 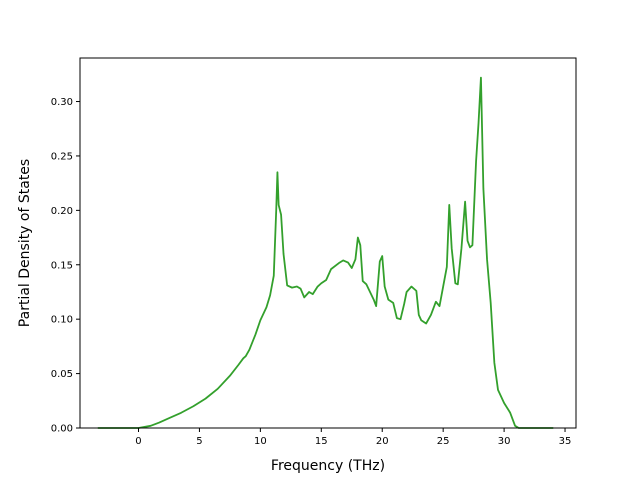 What do you see at coordinates (199, 441) in the screenshot?
I see `x-tick-label: 5` at bounding box center [199, 441].